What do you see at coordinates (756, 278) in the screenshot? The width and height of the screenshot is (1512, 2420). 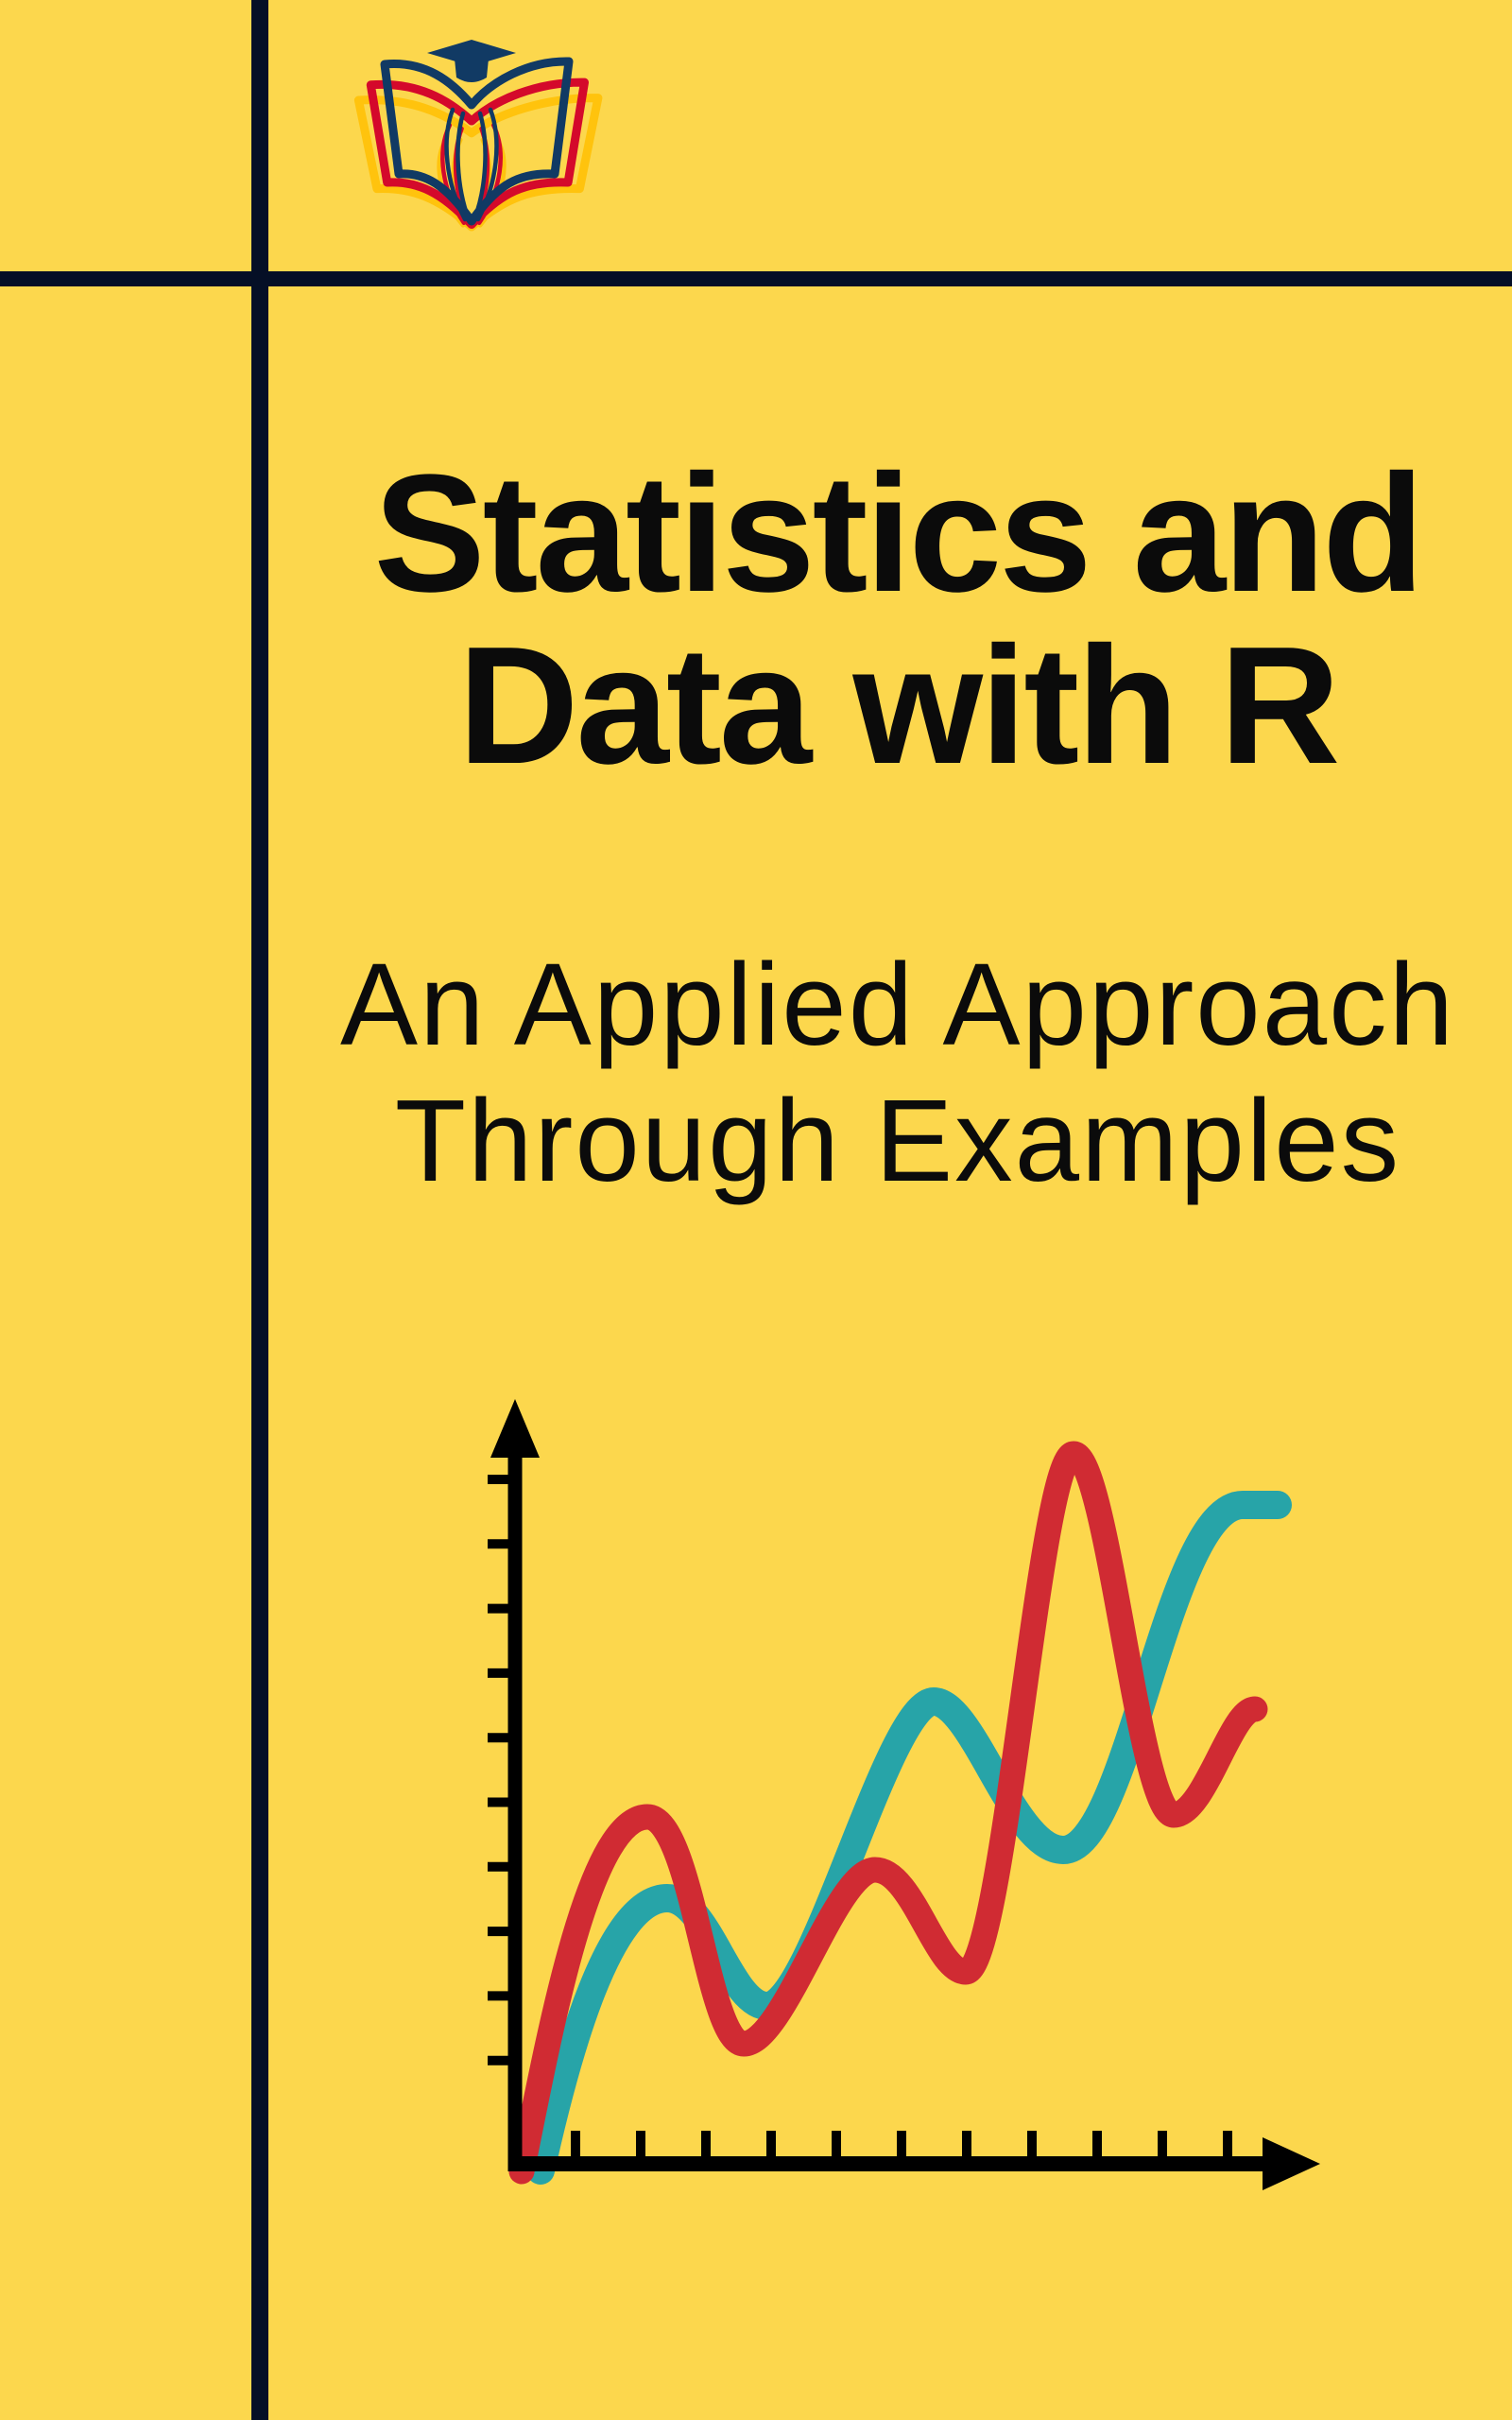 I see `horizontal-frame-line` at bounding box center [756, 278].